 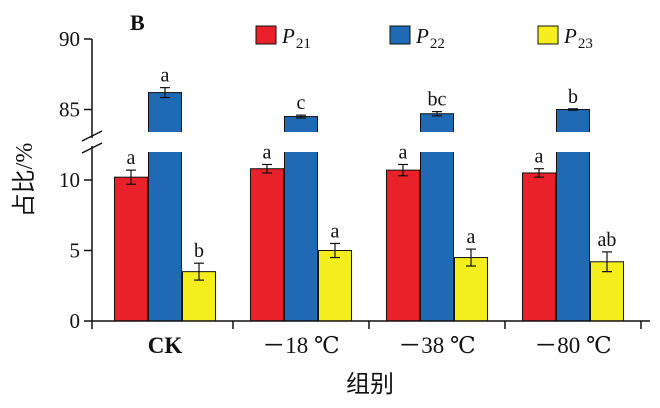 I want to click on legend-swatch-P22, so click(x=400, y=35).